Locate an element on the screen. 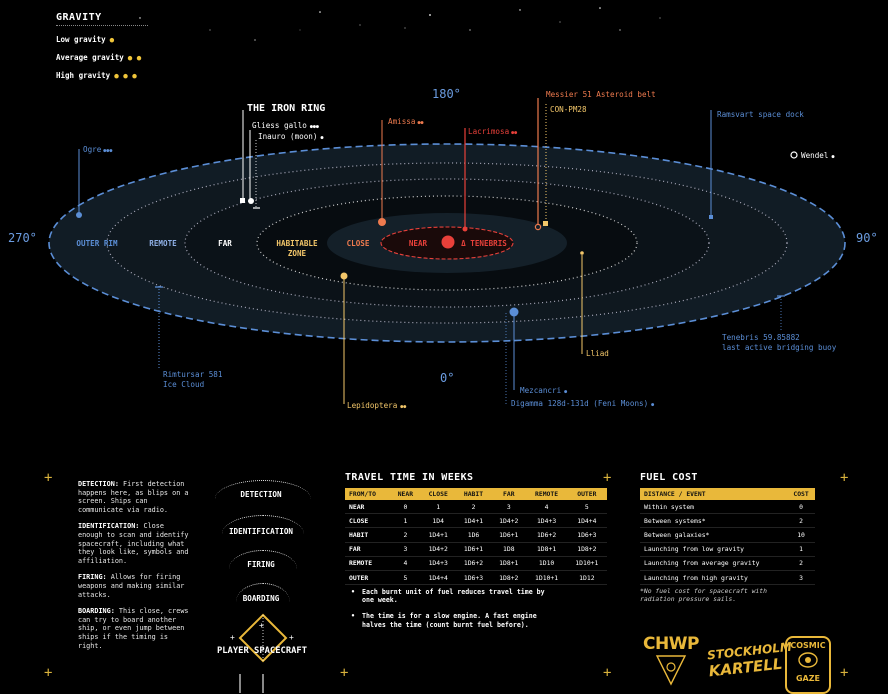 The height and width of the screenshot is (694, 888). location-rimtursar: Rimtursar 581 is located at coordinates (193, 374).